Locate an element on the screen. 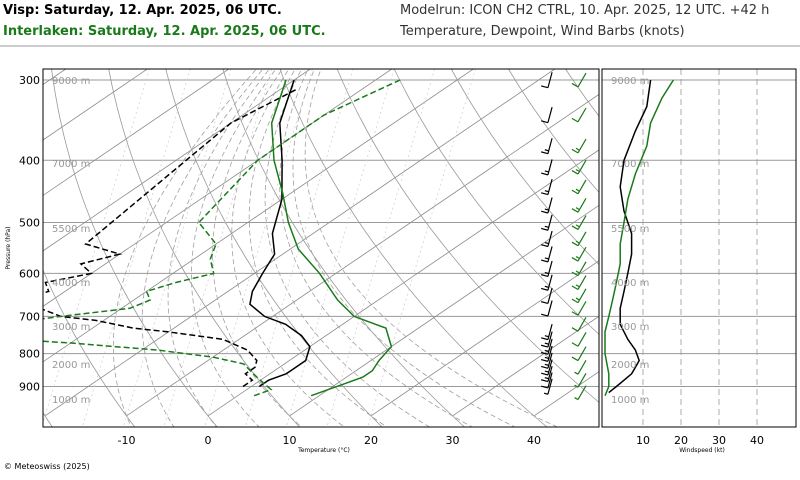  temperature-tick-label: 10 is located at coordinates (290, 440).